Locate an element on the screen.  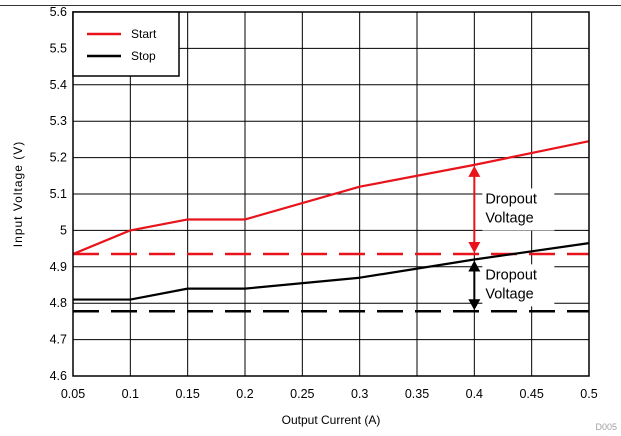
y-tick-label: 5.3 is located at coordinates (58, 121).